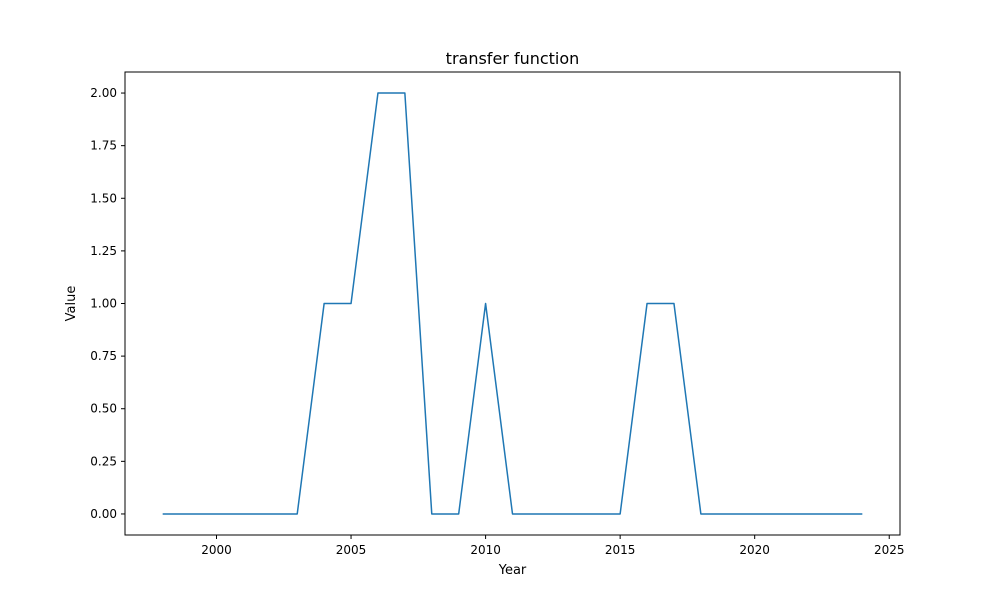  Describe the element at coordinates (103, 93) in the screenshot. I see `y-tick-label: 2.00` at that location.